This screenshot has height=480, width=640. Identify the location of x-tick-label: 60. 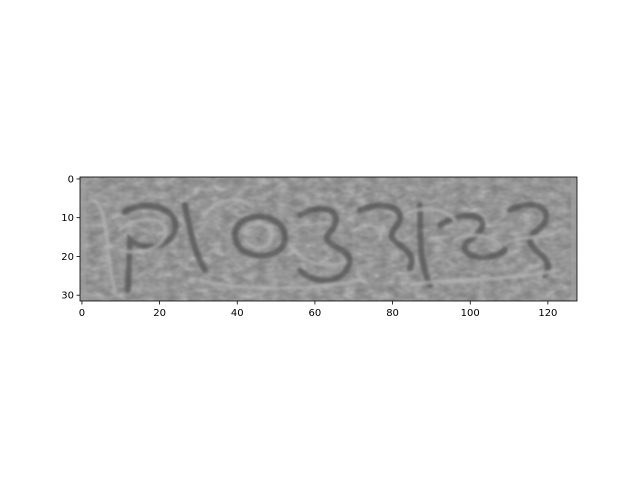
(315, 313).